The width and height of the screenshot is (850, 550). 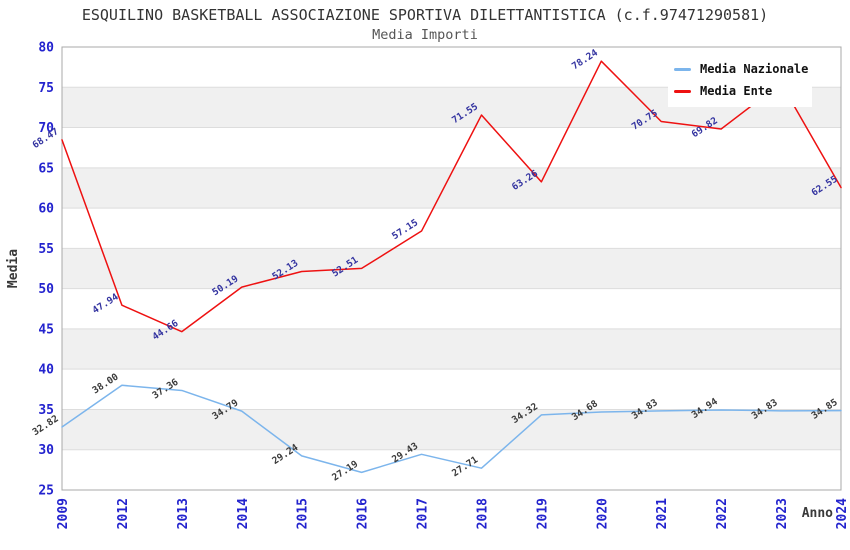 What do you see at coordinates (842, 513) in the screenshot?
I see `x-tick-label: 2024` at bounding box center [842, 513].